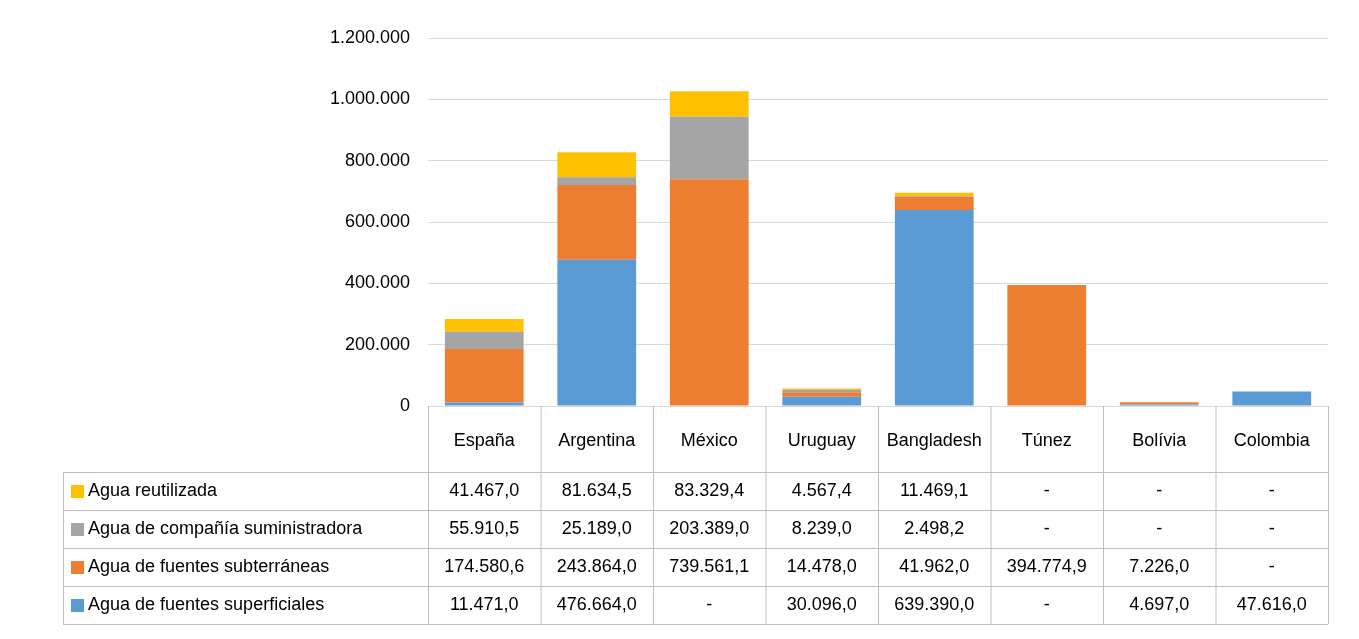  What do you see at coordinates (1159, 565) in the screenshot?
I see `data-label: 7.226,0` at bounding box center [1159, 565].